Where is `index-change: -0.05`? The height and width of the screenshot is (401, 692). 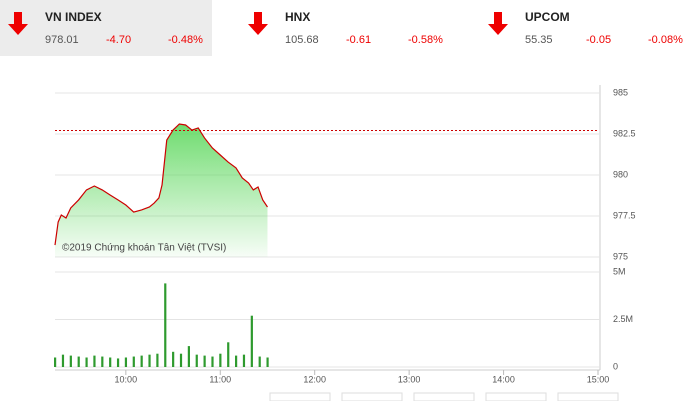
index-change: -0.05 is located at coordinates (599, 40).